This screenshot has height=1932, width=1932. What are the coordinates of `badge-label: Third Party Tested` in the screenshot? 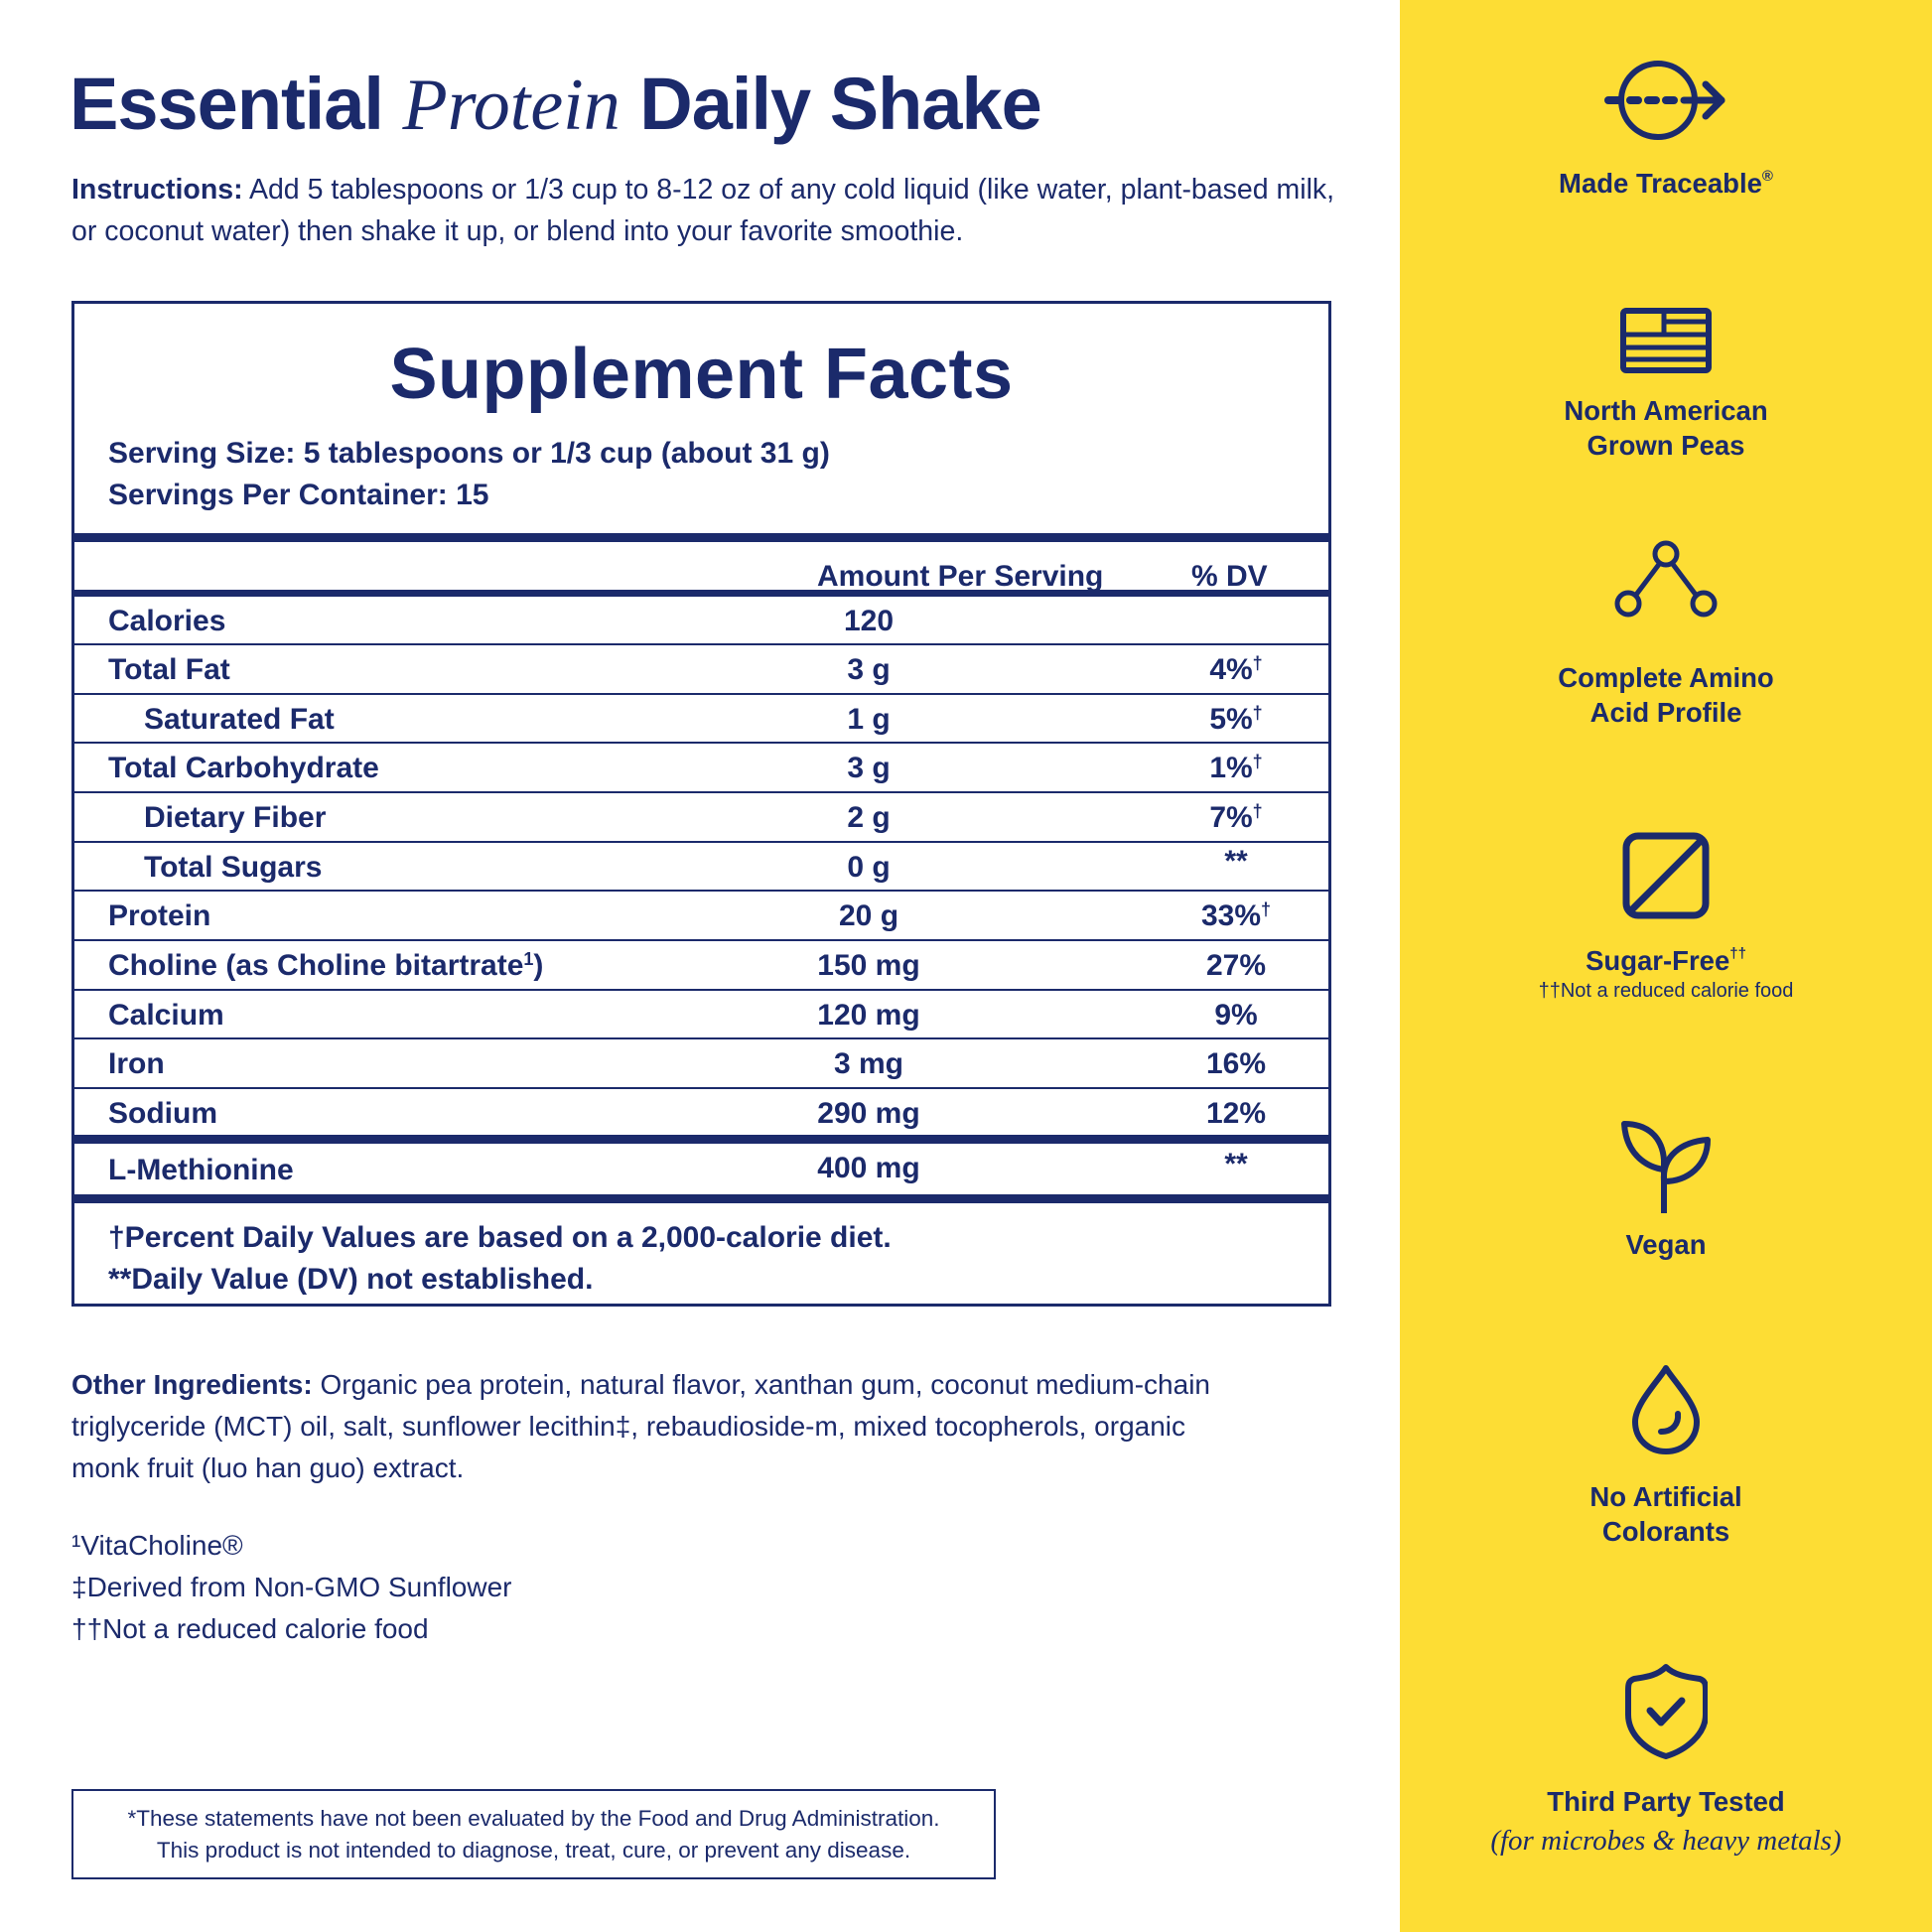 It's located at (1666, 1802).